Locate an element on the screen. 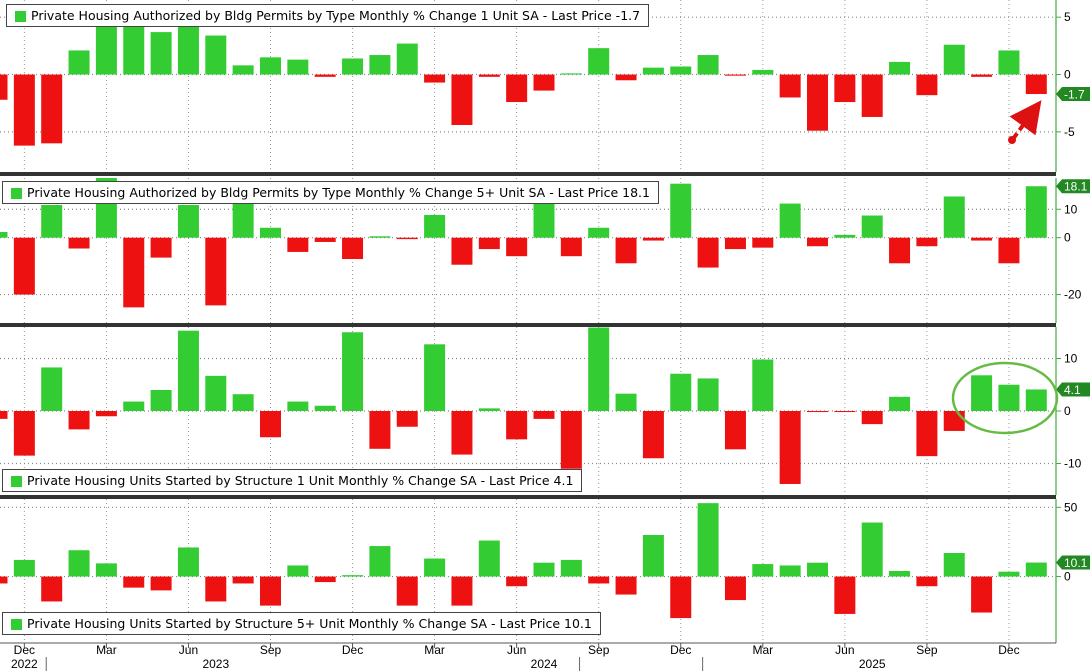 This screenshot has width=1090, height=671. y-tick-label: -10 is located at coordinates (1073, 464).